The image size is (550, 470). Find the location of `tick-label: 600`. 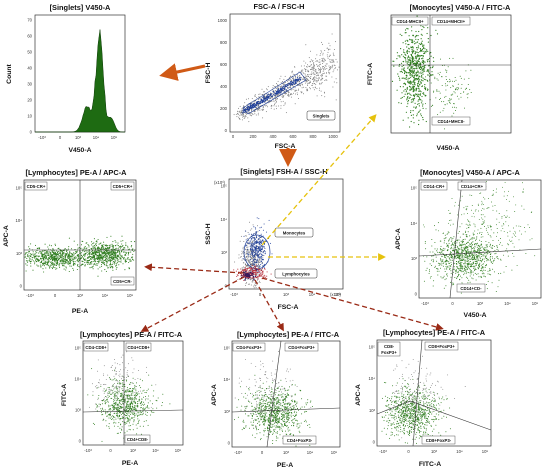

tick-label: 600 is located at coordinates (224, 64).